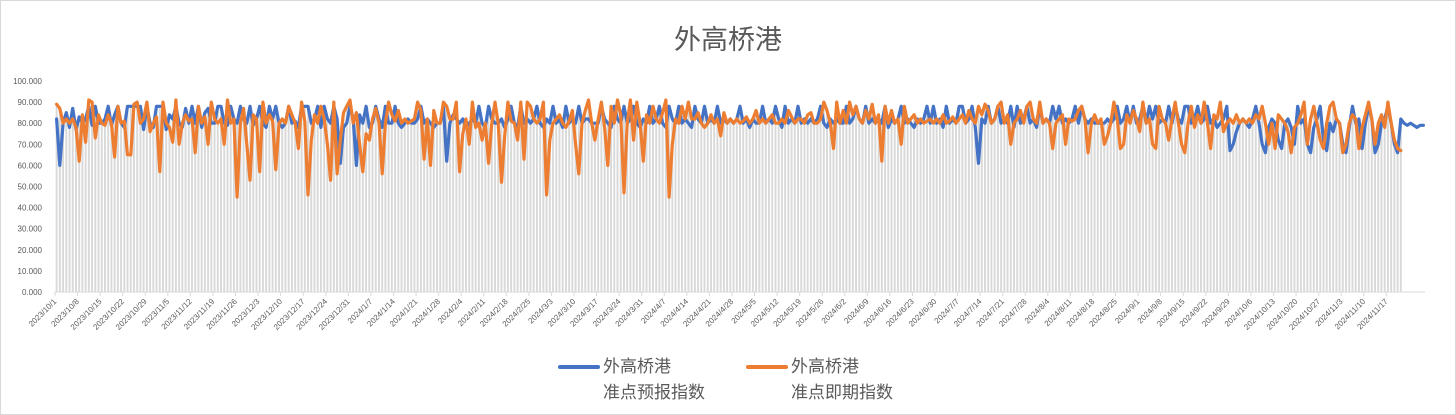 The width and height of the screenshot is (1456, 415). What do you see at coordinates (767, 367) in the screenshot?
I see `legend-swatch-spot` at bounding box center [767, 367].